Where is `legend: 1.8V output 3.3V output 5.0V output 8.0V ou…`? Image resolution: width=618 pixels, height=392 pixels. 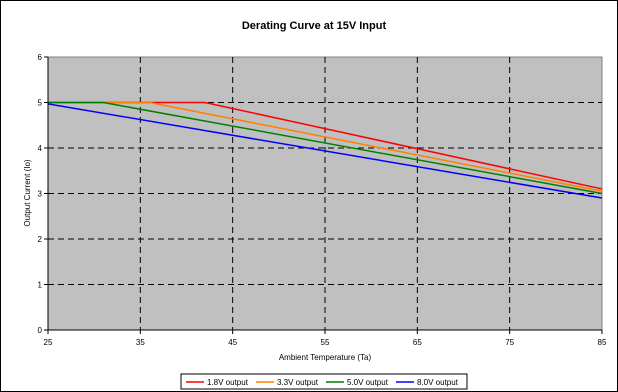 legend: 1.8V output 3.3V output 5.0V output 8.0V ou… is located at coordinates (322, 382).